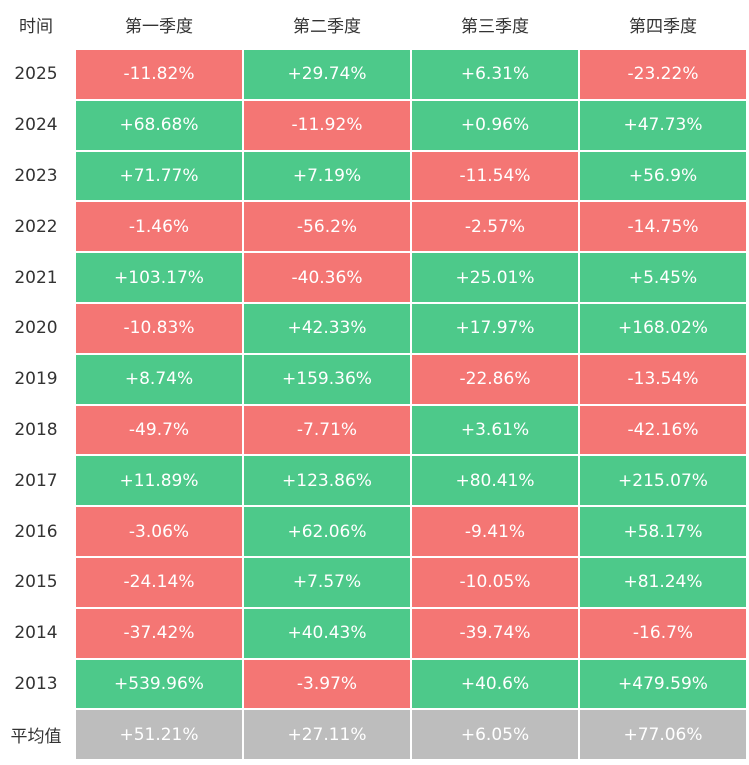 This screenshot has width=749, height=765. I want to click on row-label: 2014, so click(36, 633).